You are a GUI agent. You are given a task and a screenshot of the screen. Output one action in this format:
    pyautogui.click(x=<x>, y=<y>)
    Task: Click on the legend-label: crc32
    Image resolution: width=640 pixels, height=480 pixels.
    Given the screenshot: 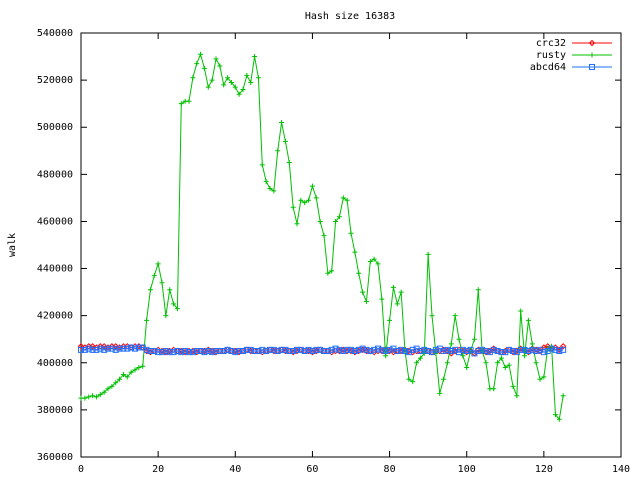 What is the action you would take?
    pyautogui.click(x=551, y=43)
    